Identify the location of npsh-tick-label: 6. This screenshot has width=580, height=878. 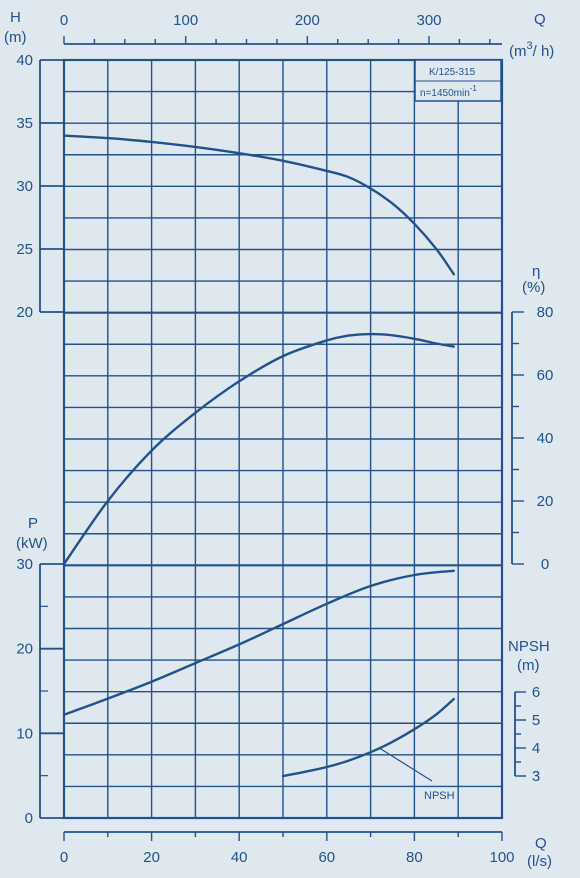
(536, 692).